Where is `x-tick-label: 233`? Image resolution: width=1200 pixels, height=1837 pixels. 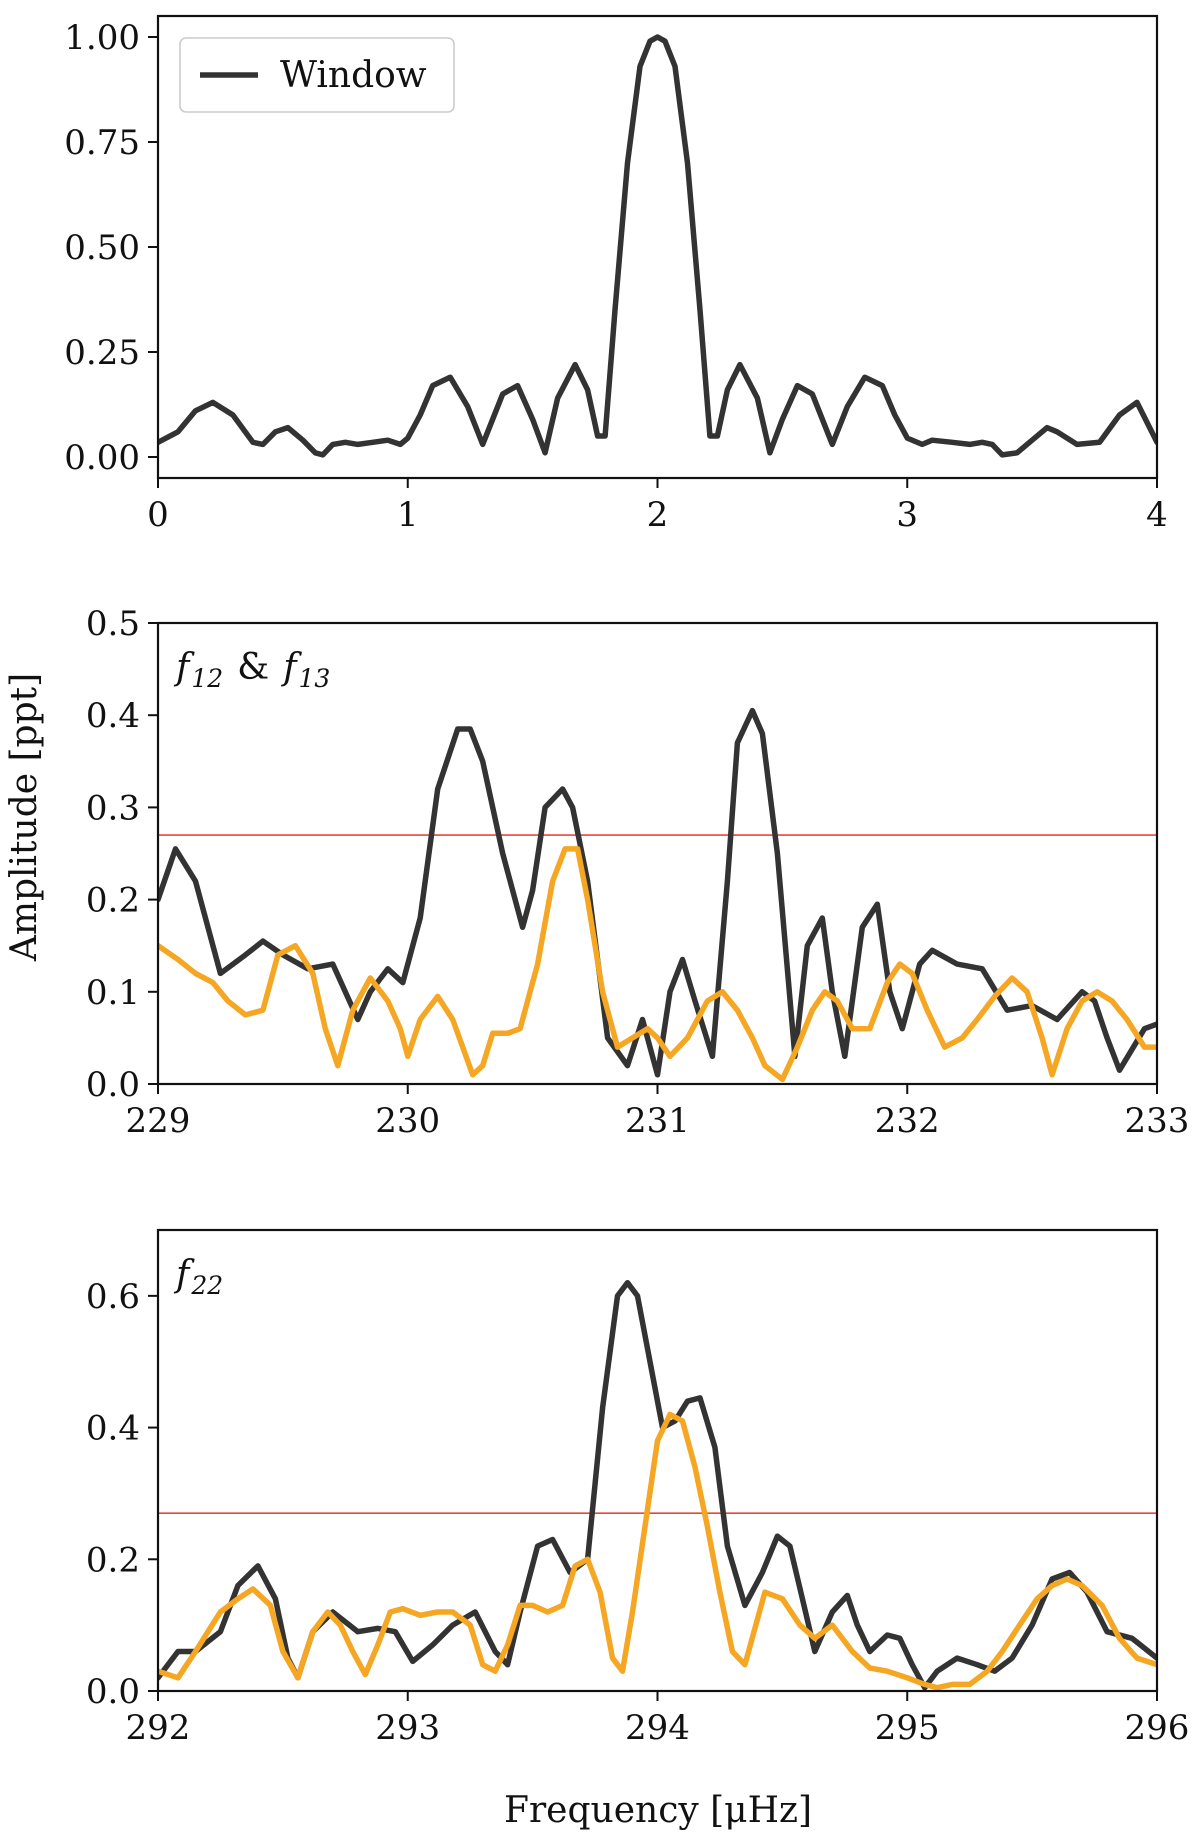
x-tick-label: 233 is located at coordinates (1157, 1121).